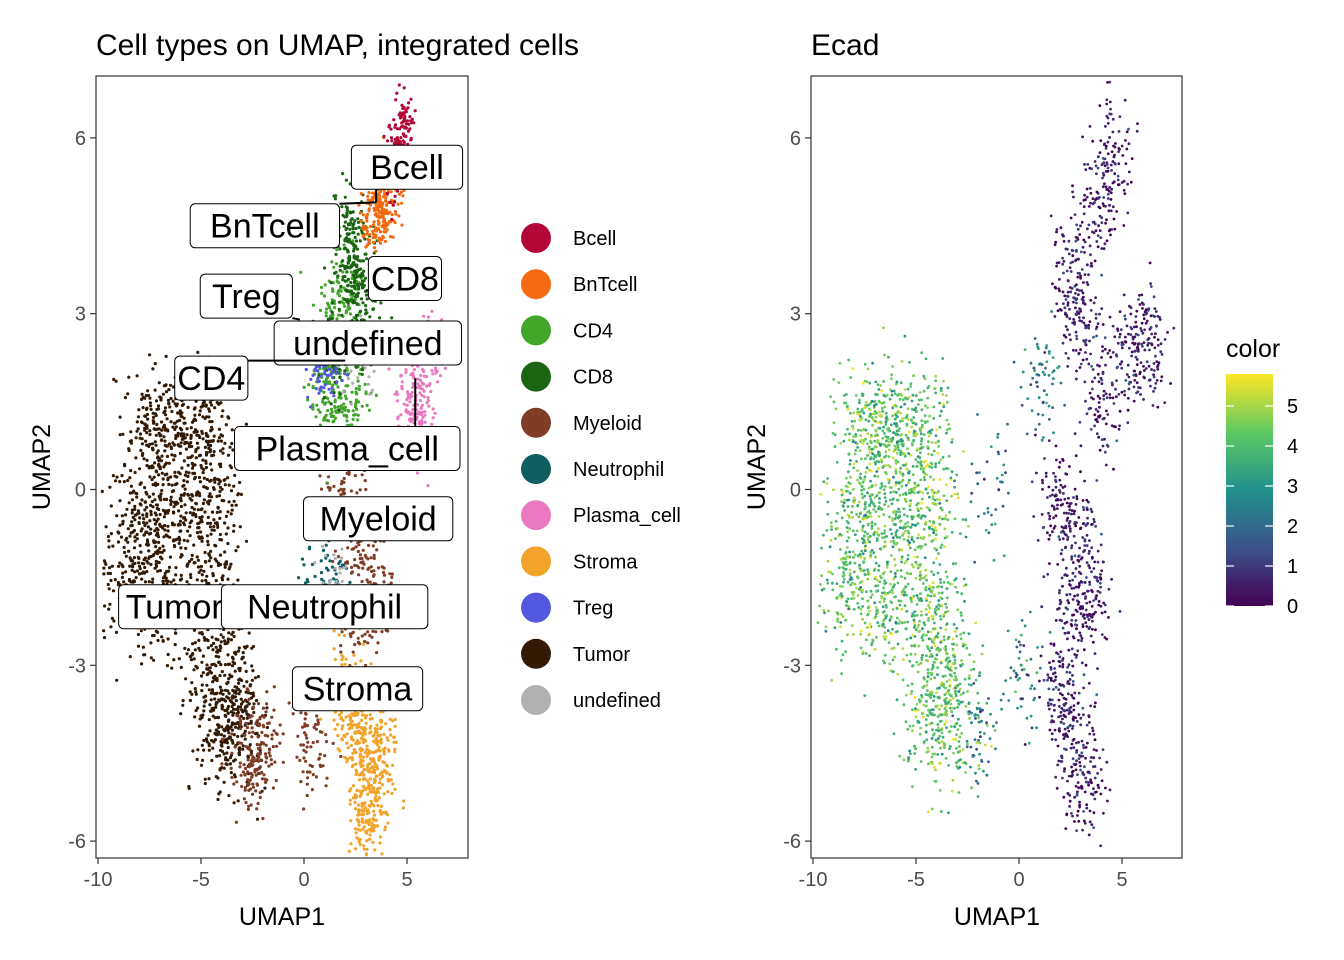 This screenshot has height=960, width=1344. Describe the element at coordinates (536, 607) in the screenshot. I see `legend-swatch` at that location.